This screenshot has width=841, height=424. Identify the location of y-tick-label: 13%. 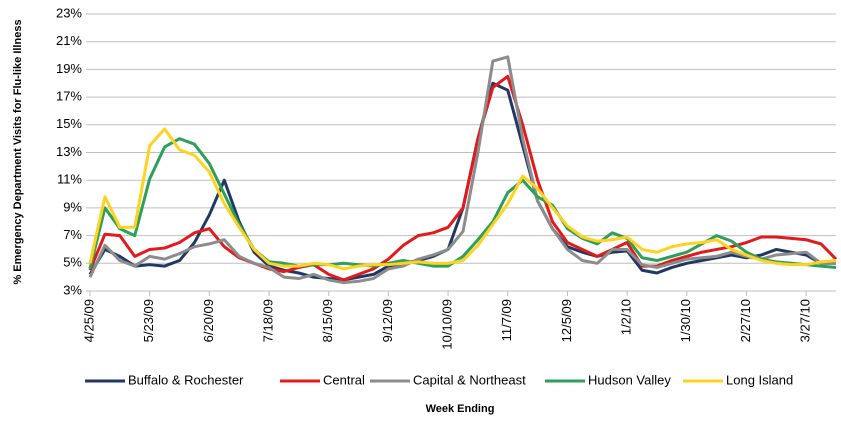
(69, 151).